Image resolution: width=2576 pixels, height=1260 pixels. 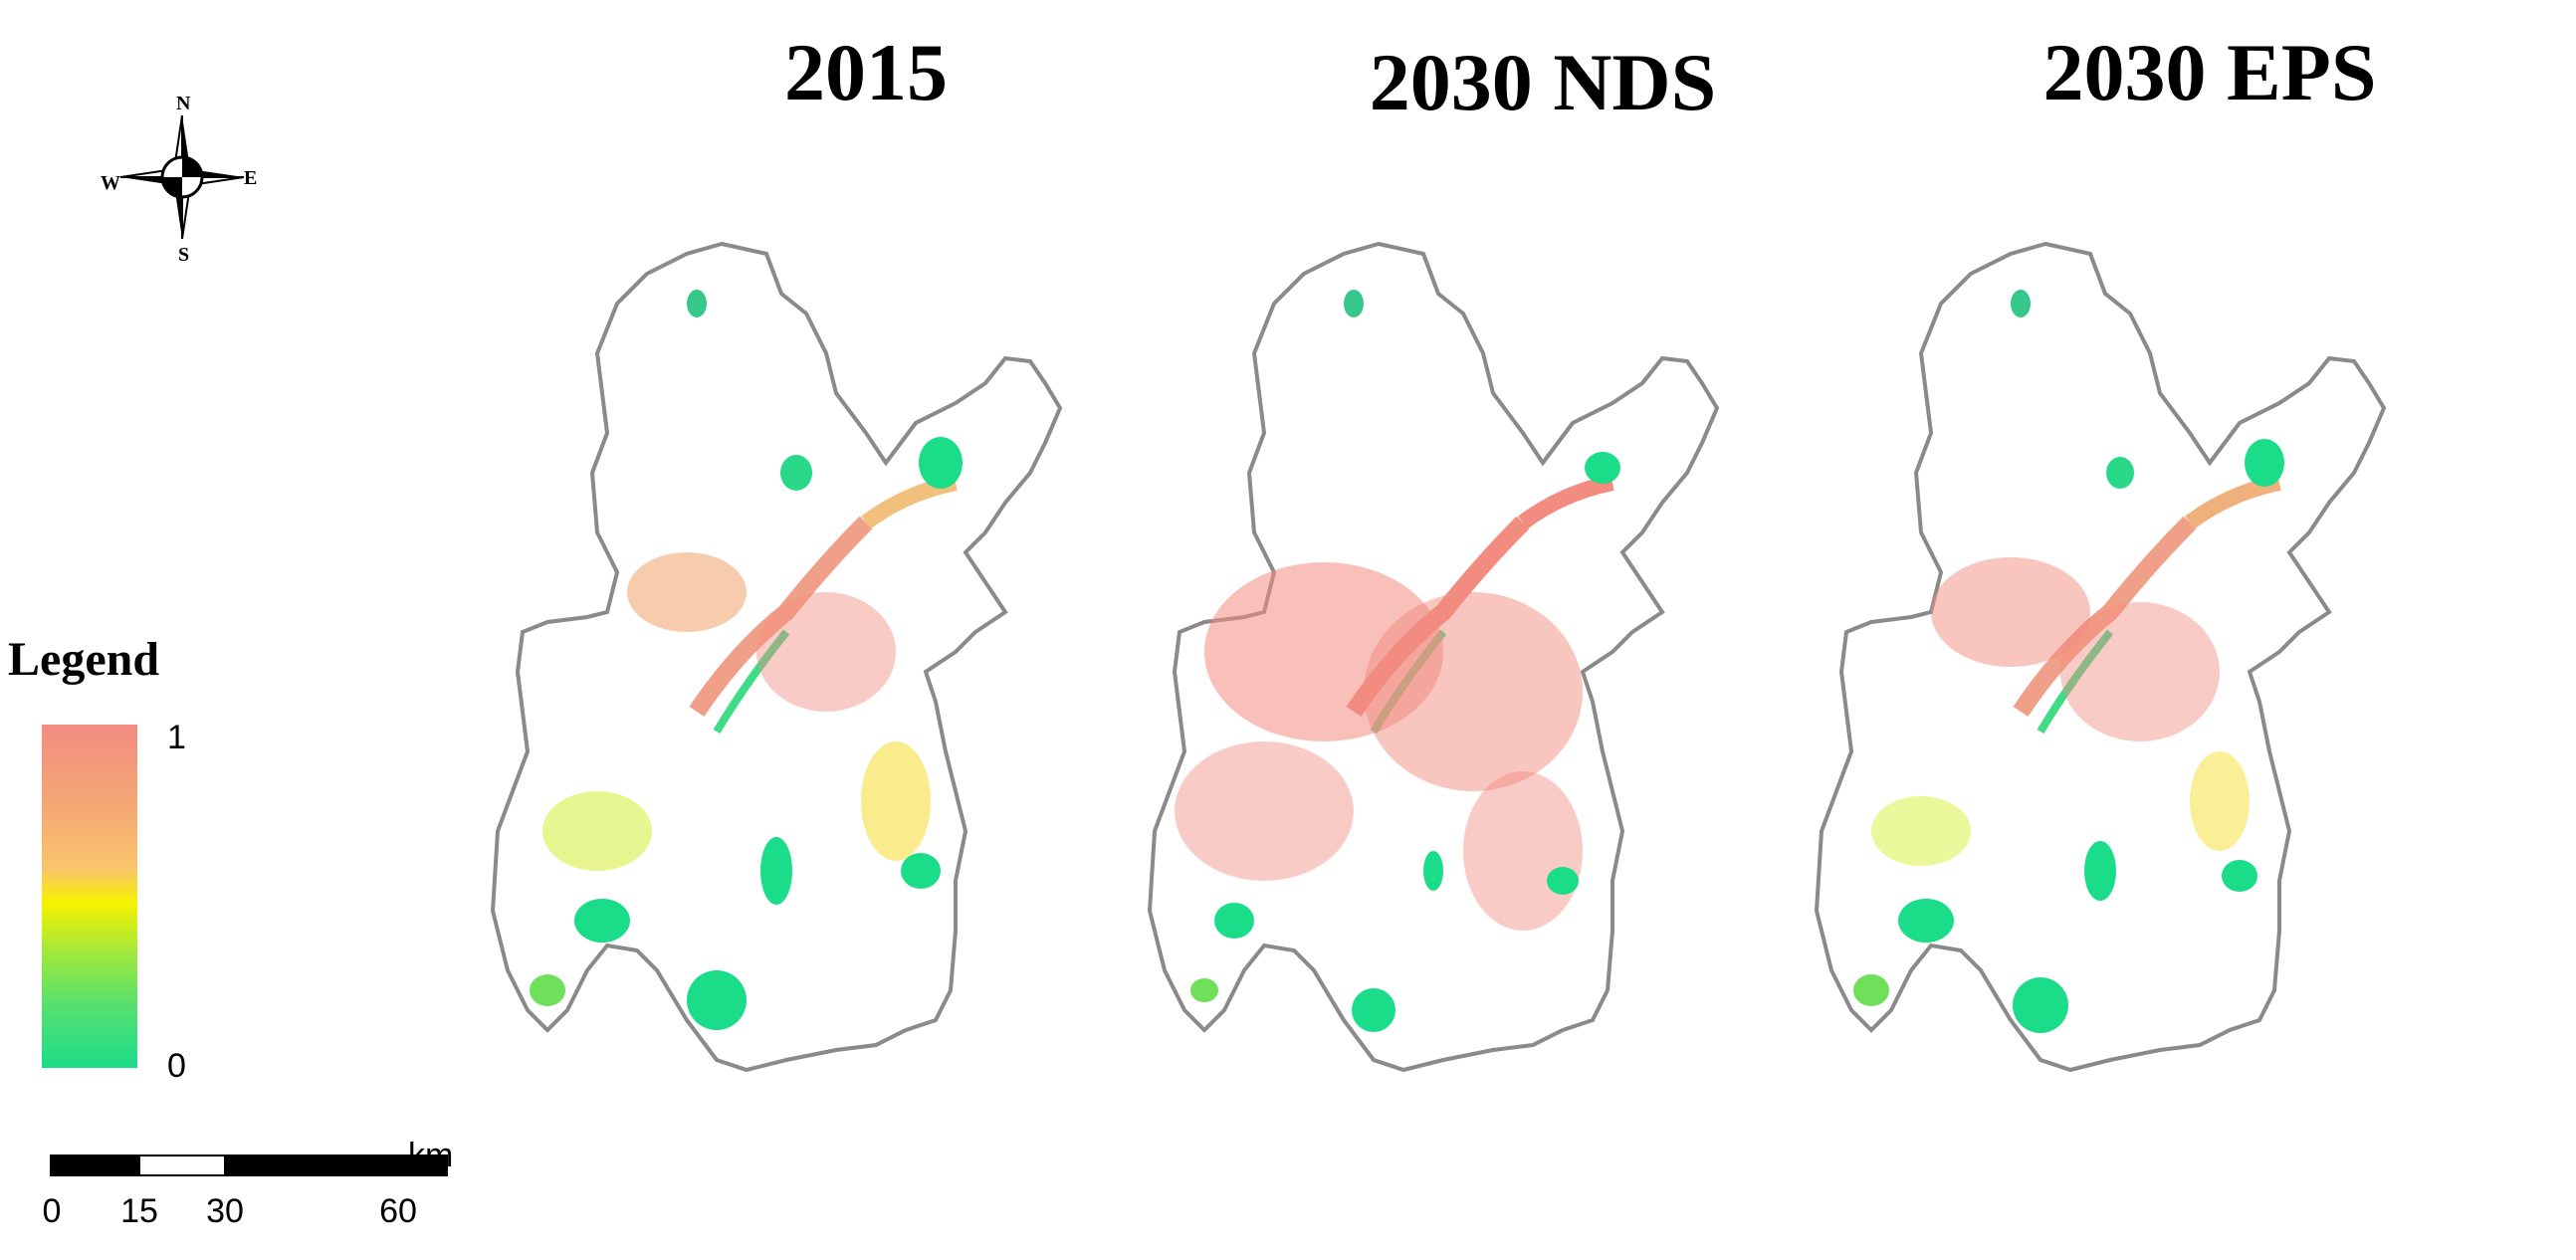 I want to click on map-panel-2030-eps, so click(x=2100, y=657).